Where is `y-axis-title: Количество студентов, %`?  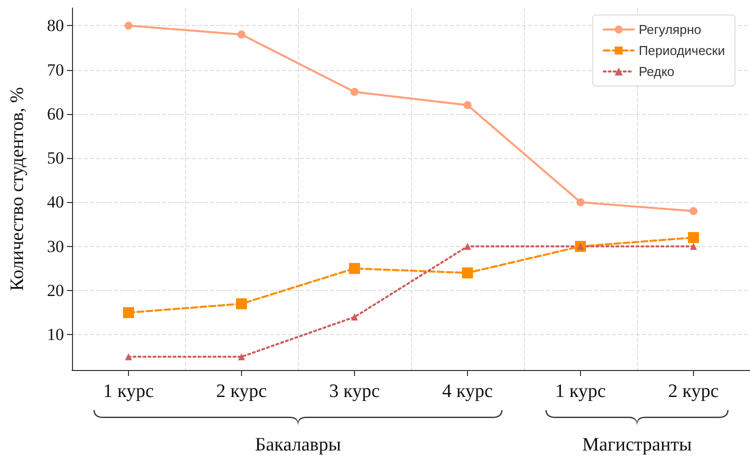 y-axis-title: Количество студентов, % is located at coordinates (17, 188).